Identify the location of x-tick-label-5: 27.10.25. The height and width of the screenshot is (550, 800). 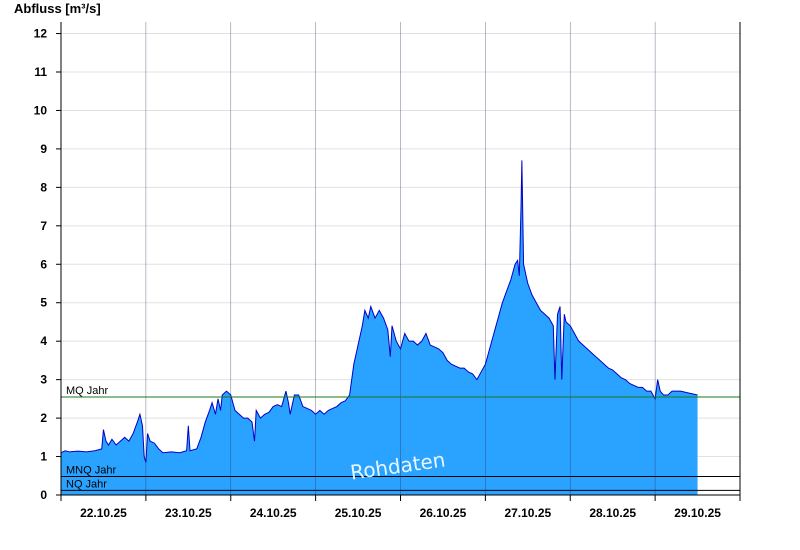
(527, 513).